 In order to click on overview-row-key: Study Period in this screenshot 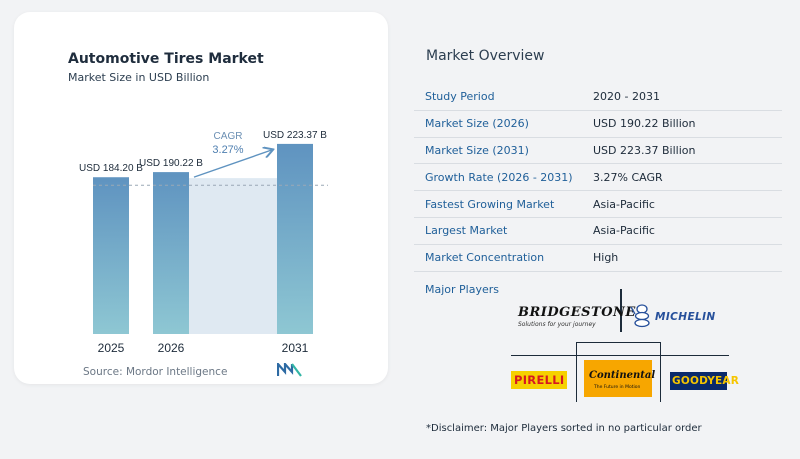, I will do `click(460, 97)`.